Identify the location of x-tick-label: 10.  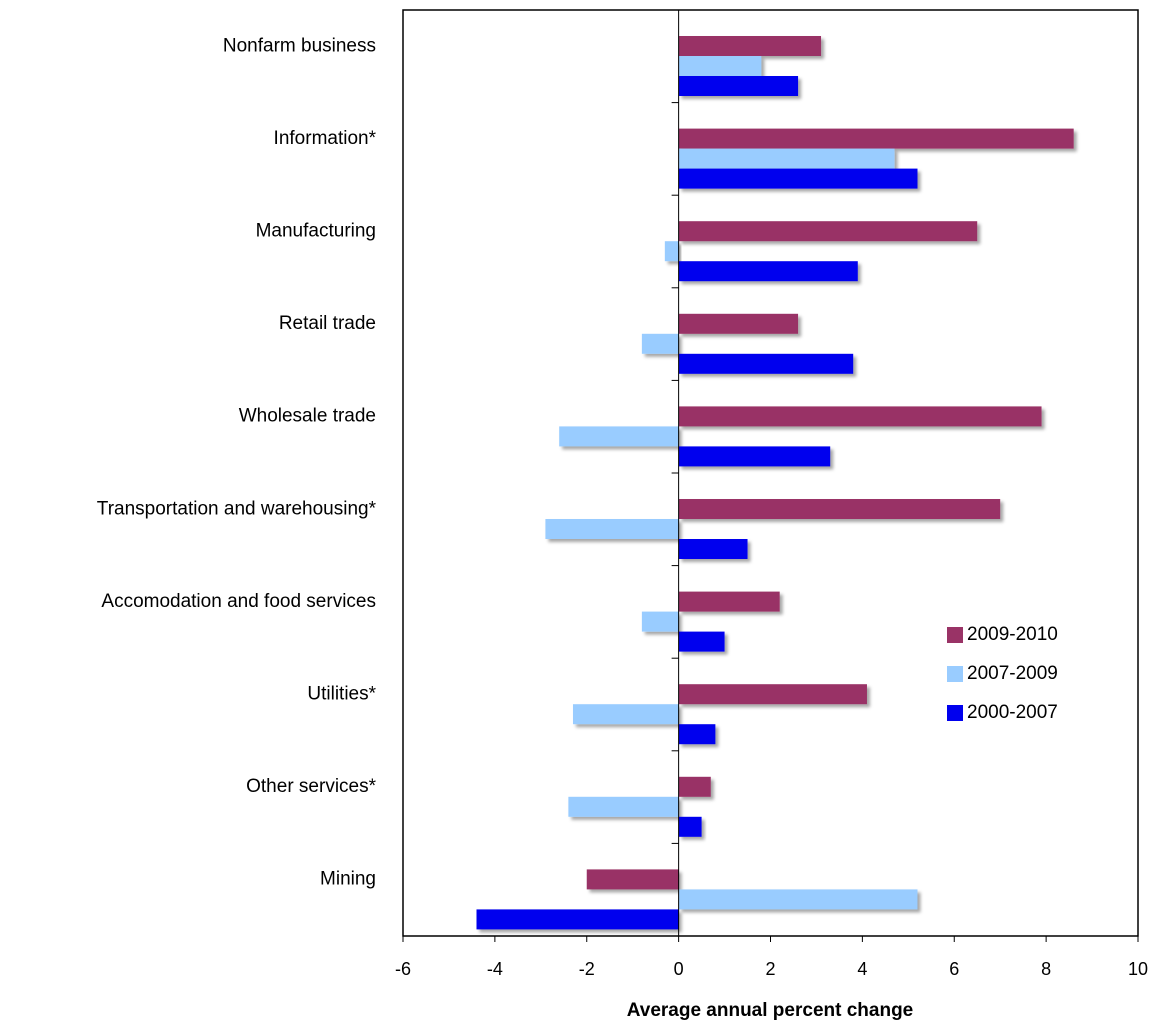
(1138, 969).